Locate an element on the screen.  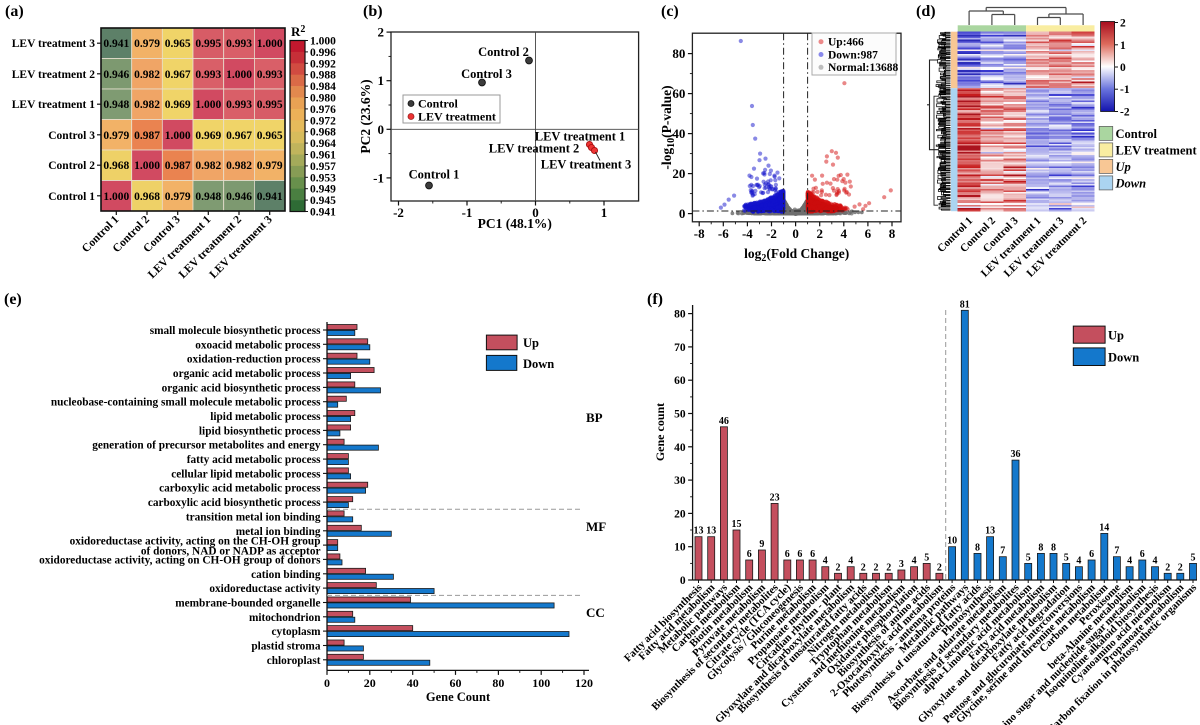
svg-text: 0.945 is located at coordinates (323, 201).